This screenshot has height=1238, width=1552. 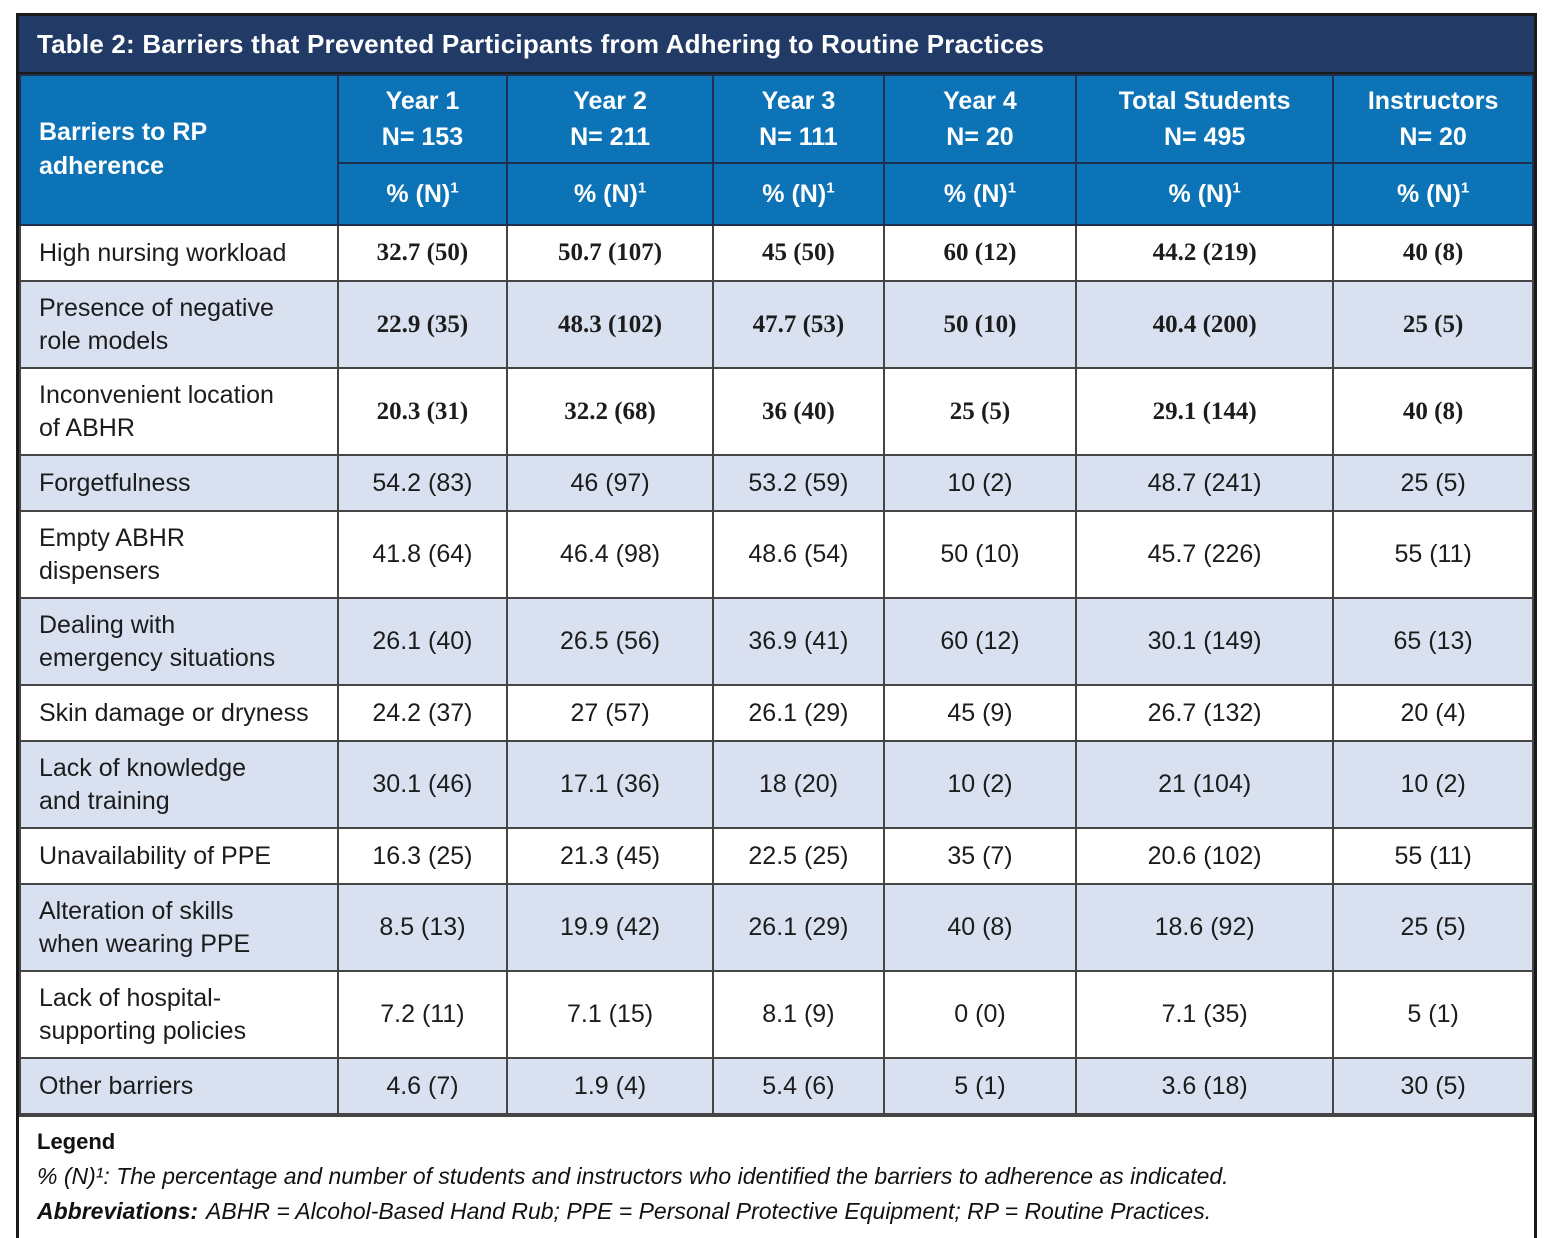 I want to click on value-cell: 45.7 (226), so click(x=1205, y=554).